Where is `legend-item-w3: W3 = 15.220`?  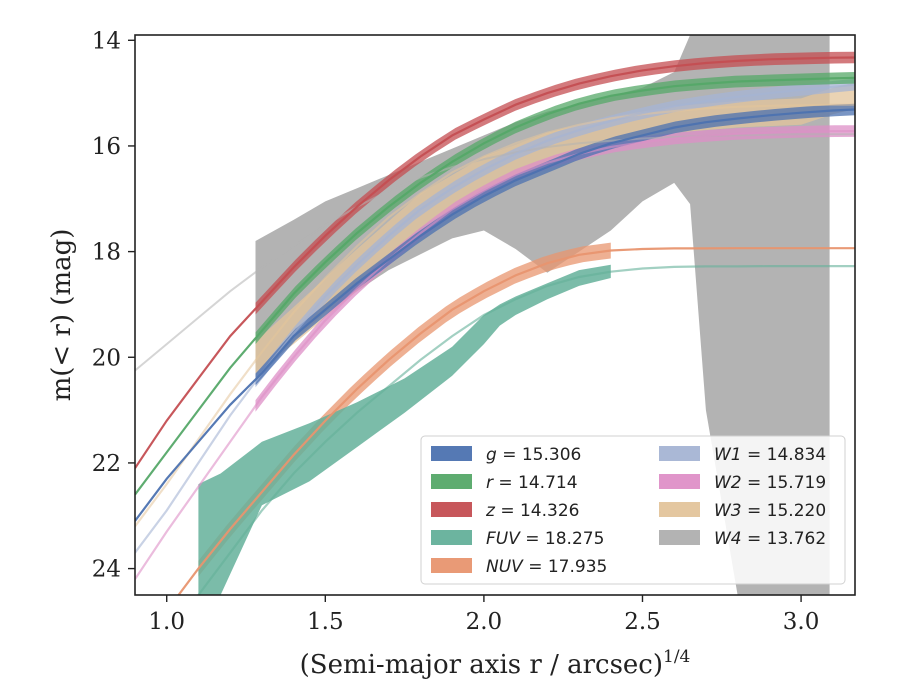 legend-item-w3: W3 = 15.220 is located at coordinates (742, 511).